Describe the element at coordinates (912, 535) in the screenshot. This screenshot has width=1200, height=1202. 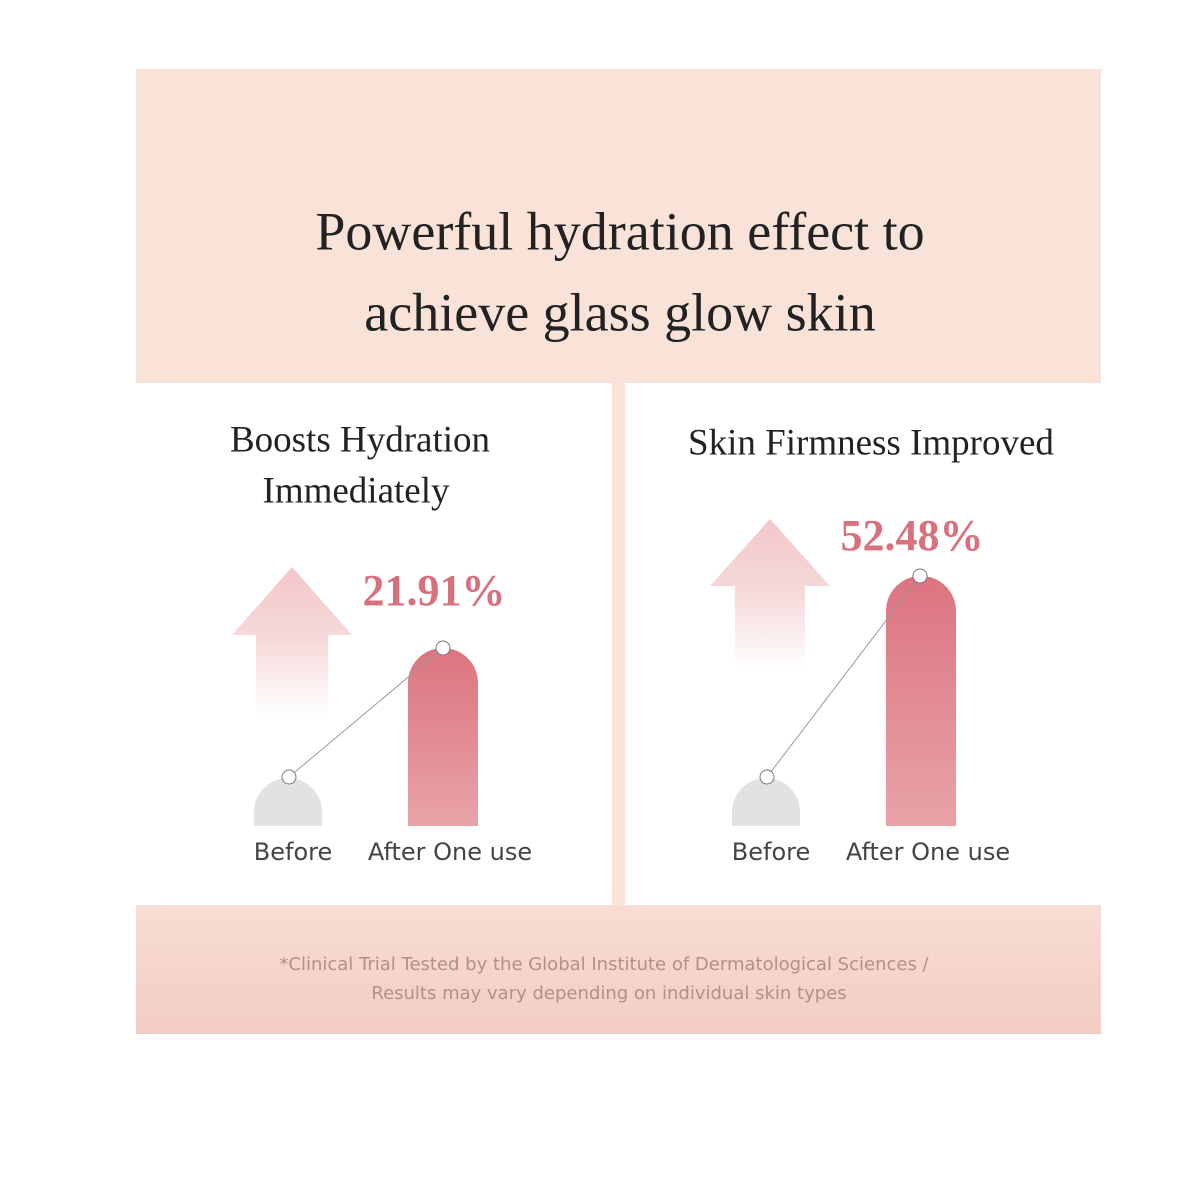
I see `percent-label: 52.48%` at that location.